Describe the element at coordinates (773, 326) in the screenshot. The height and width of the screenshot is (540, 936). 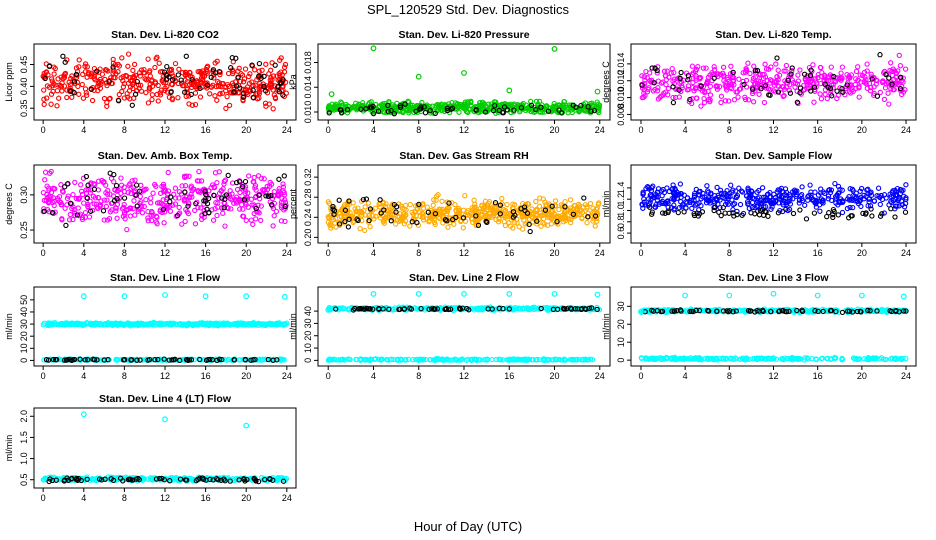
I see `plot-frame` at that location.